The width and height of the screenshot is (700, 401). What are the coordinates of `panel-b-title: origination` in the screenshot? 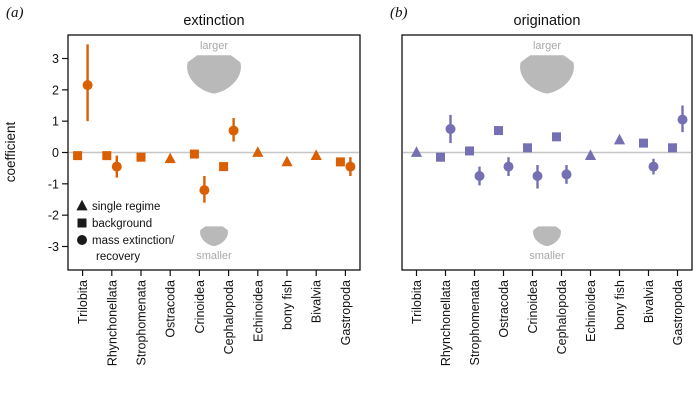 It's located at (547, 21).